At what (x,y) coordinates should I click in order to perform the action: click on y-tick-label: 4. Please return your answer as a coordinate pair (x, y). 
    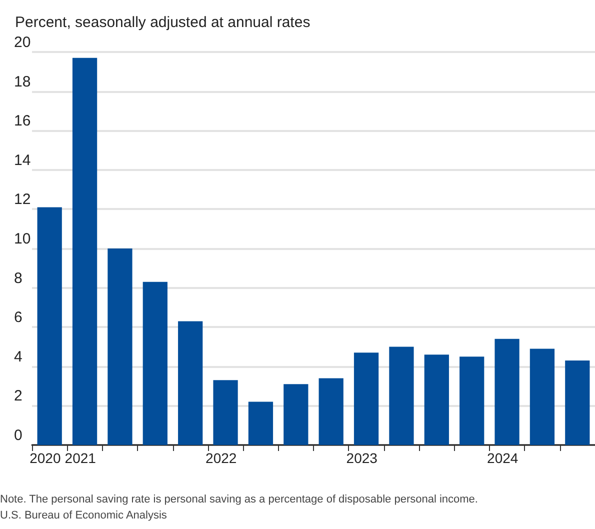
    Looking at the image, I should click on (18, 357).